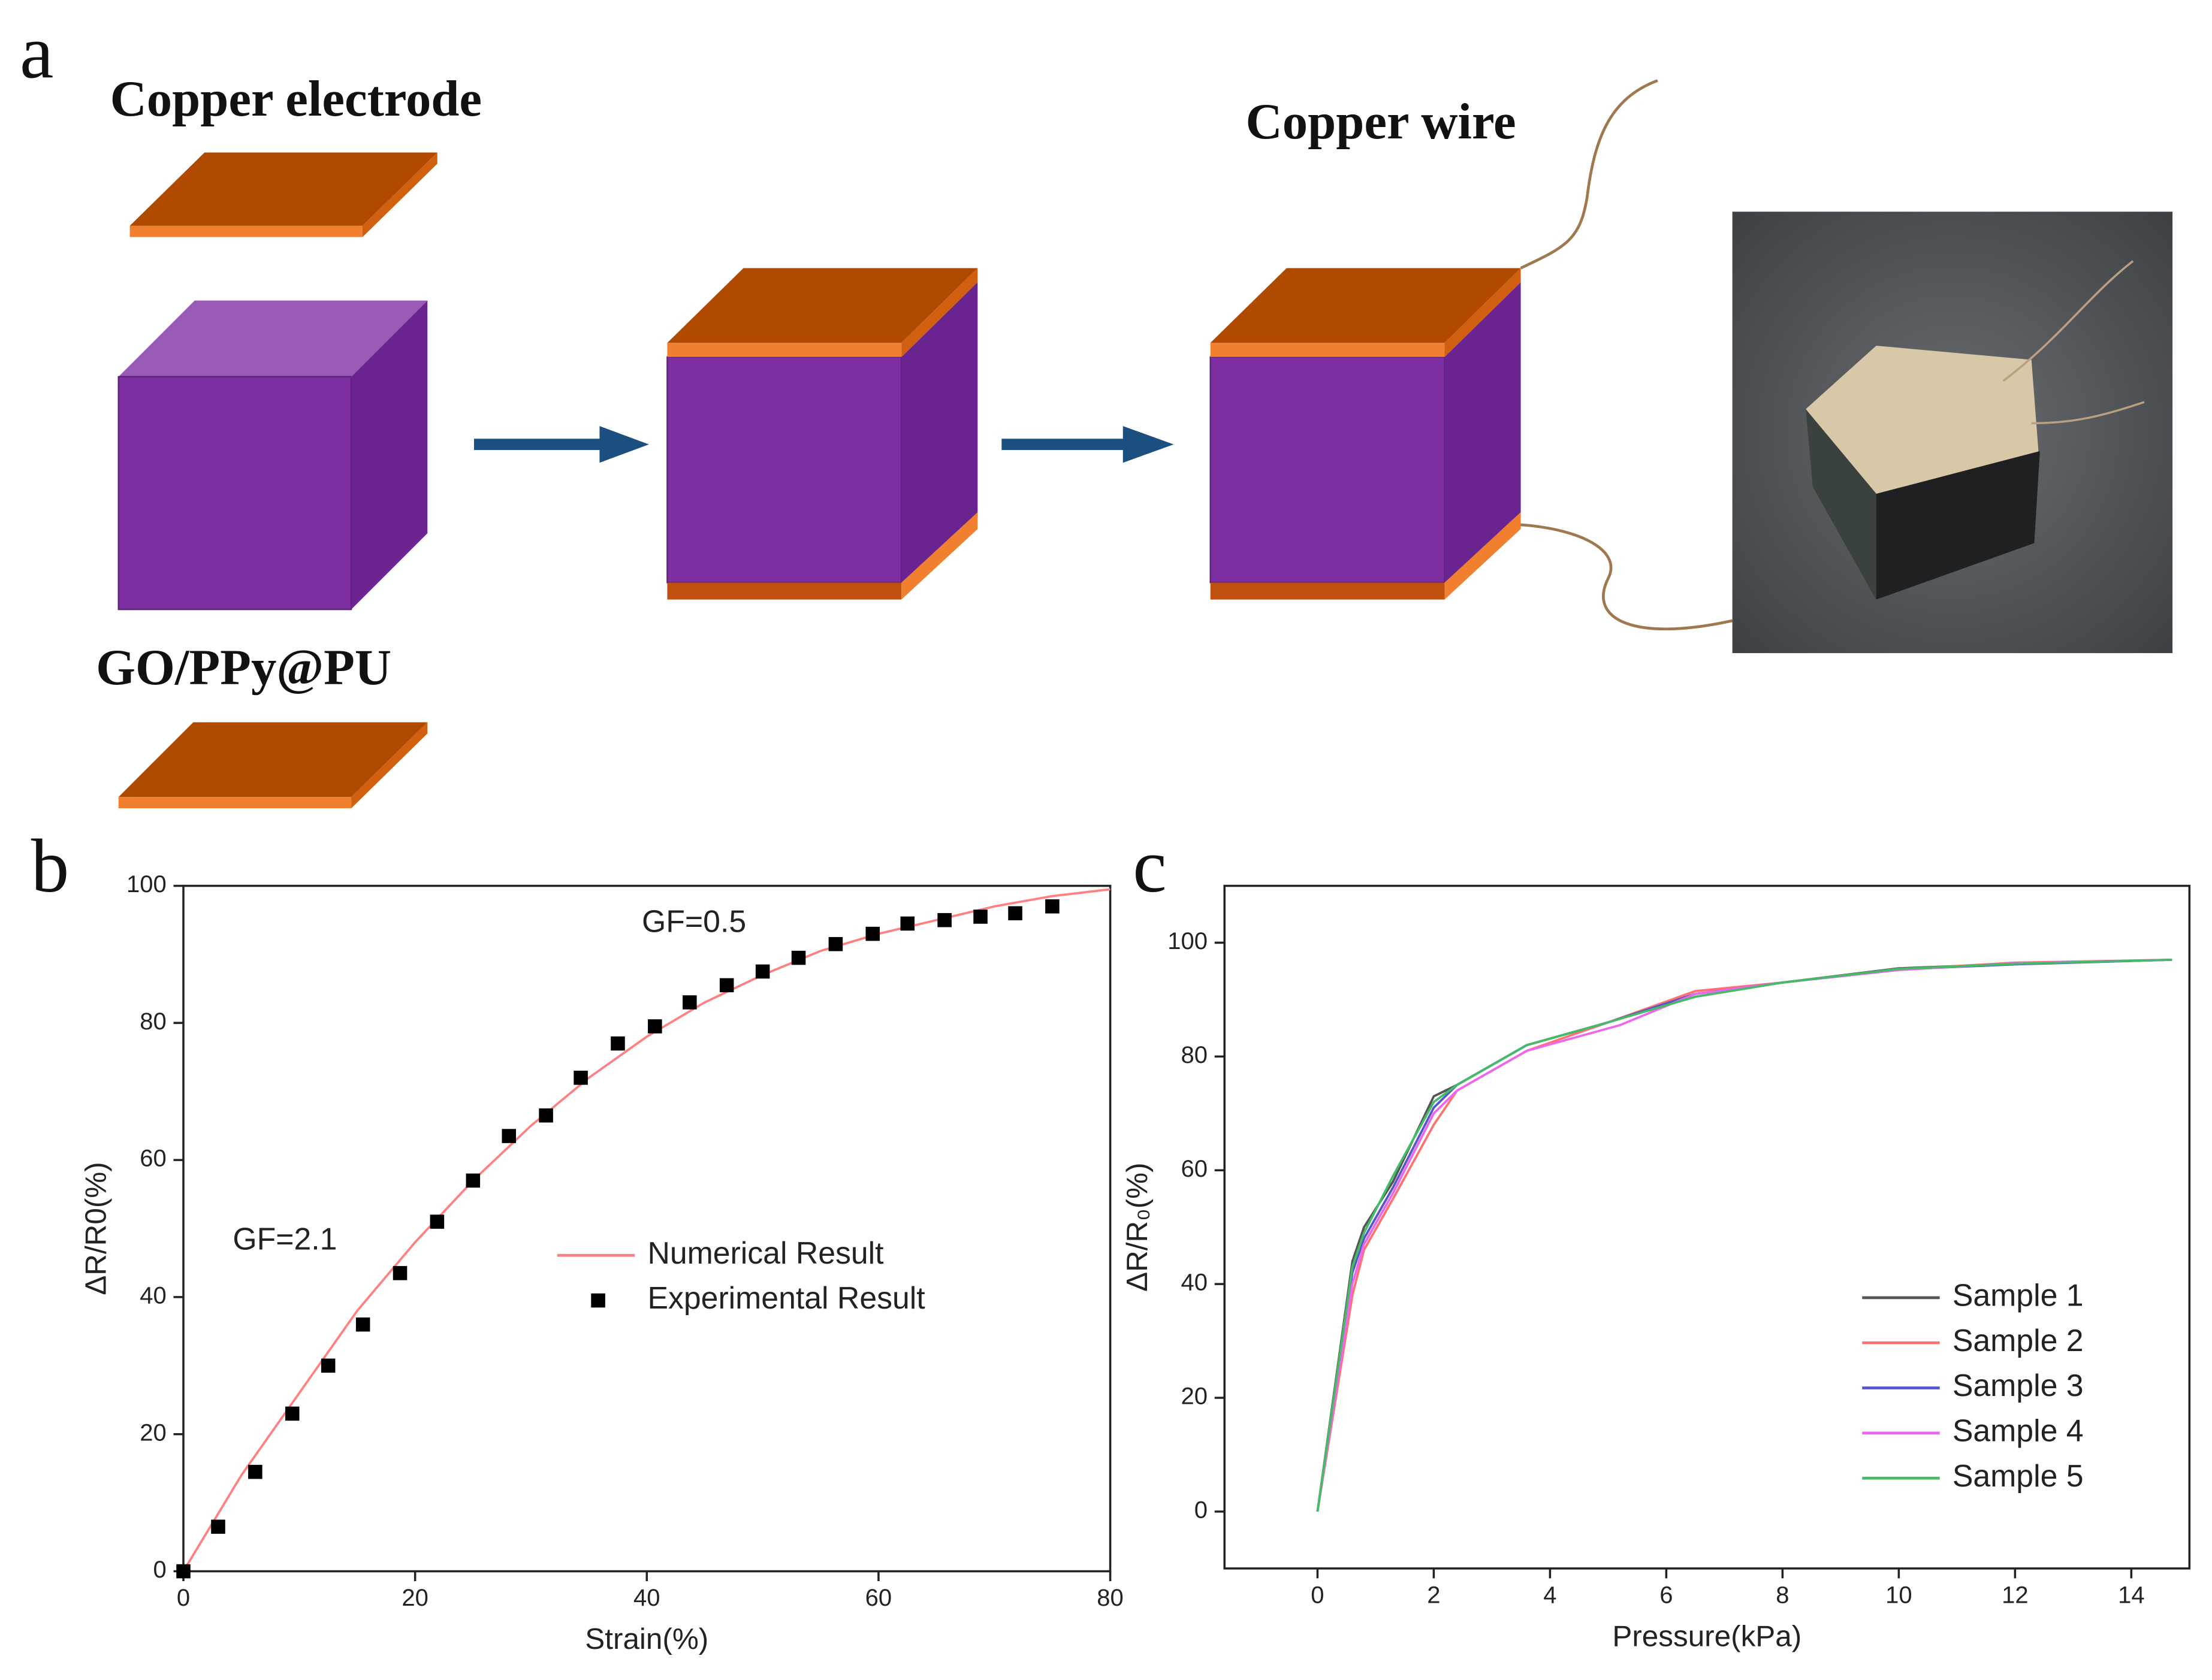  I want to click on series-line, so click(1744, 1236).